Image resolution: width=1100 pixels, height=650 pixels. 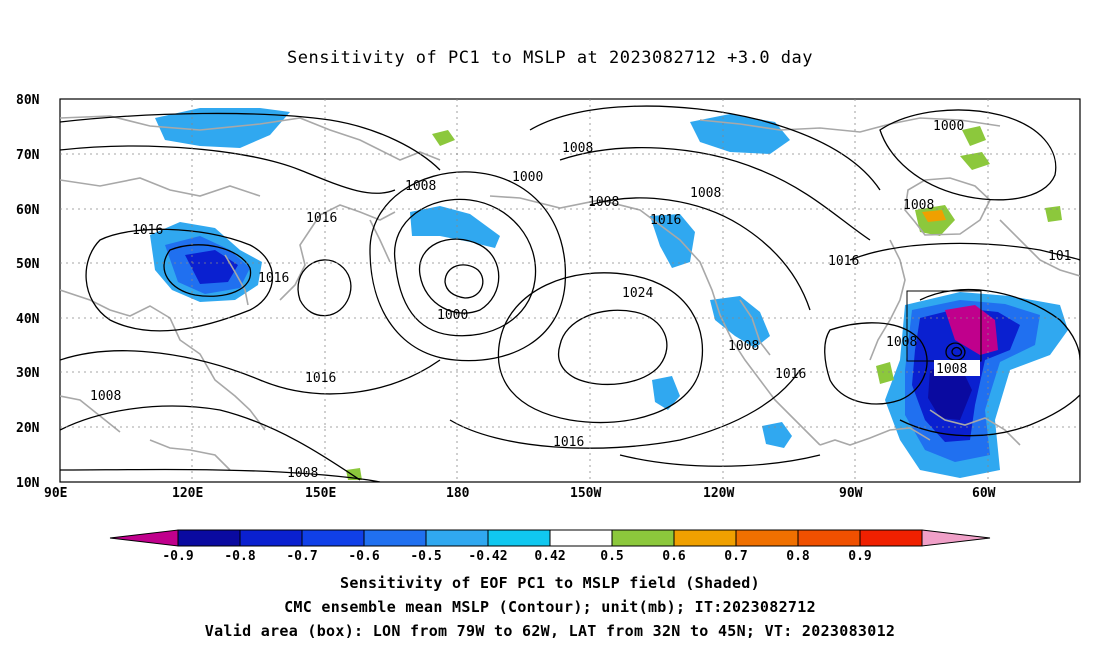 What do you see at coordinates (740, 322) in the screenshot?
I see `shade-region-california` at bounding box center [740, 322].